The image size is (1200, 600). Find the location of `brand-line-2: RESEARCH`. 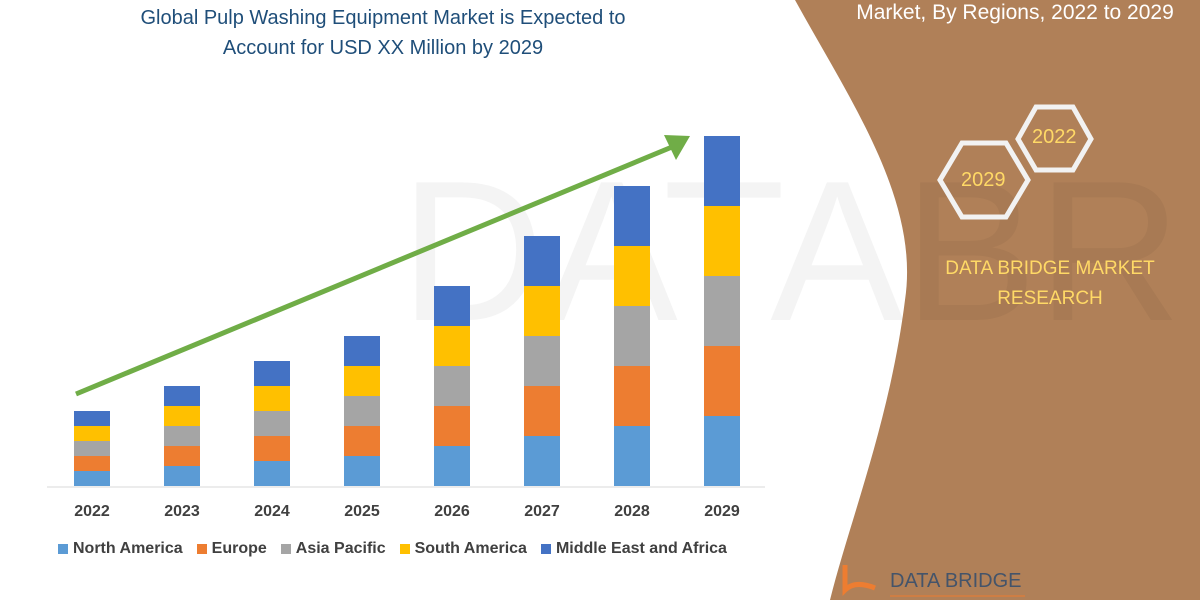

brand-line-2: RESEARCH is located at coordinates (1050, 298).